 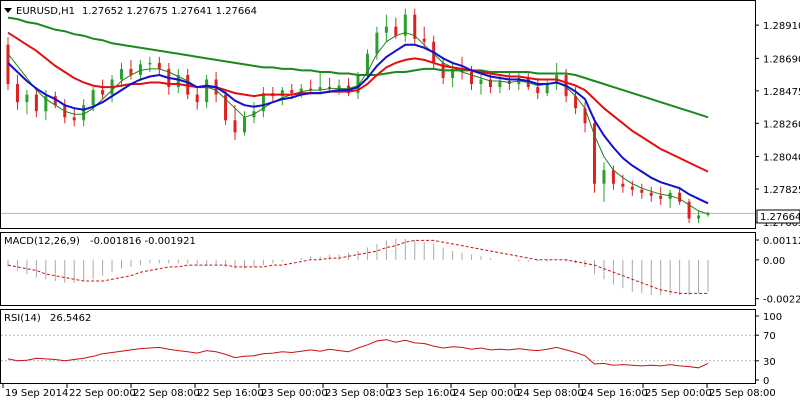 I want to click on rsi-value: 26.5462, so click(x=70, y=318).